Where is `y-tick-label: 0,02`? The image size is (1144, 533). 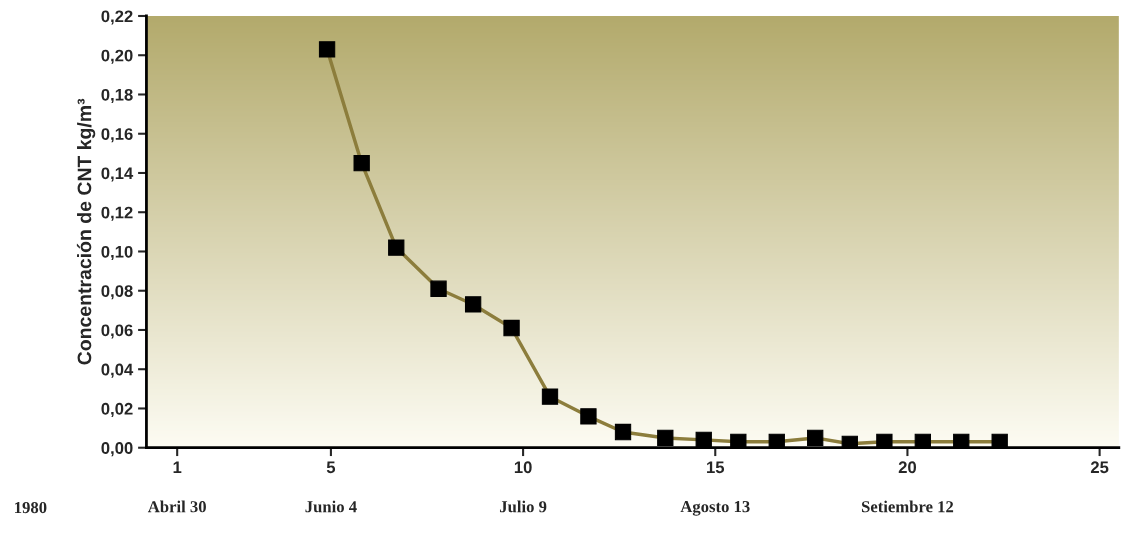
y-tick-label: 0,02 is located at coordinates (117, 410).